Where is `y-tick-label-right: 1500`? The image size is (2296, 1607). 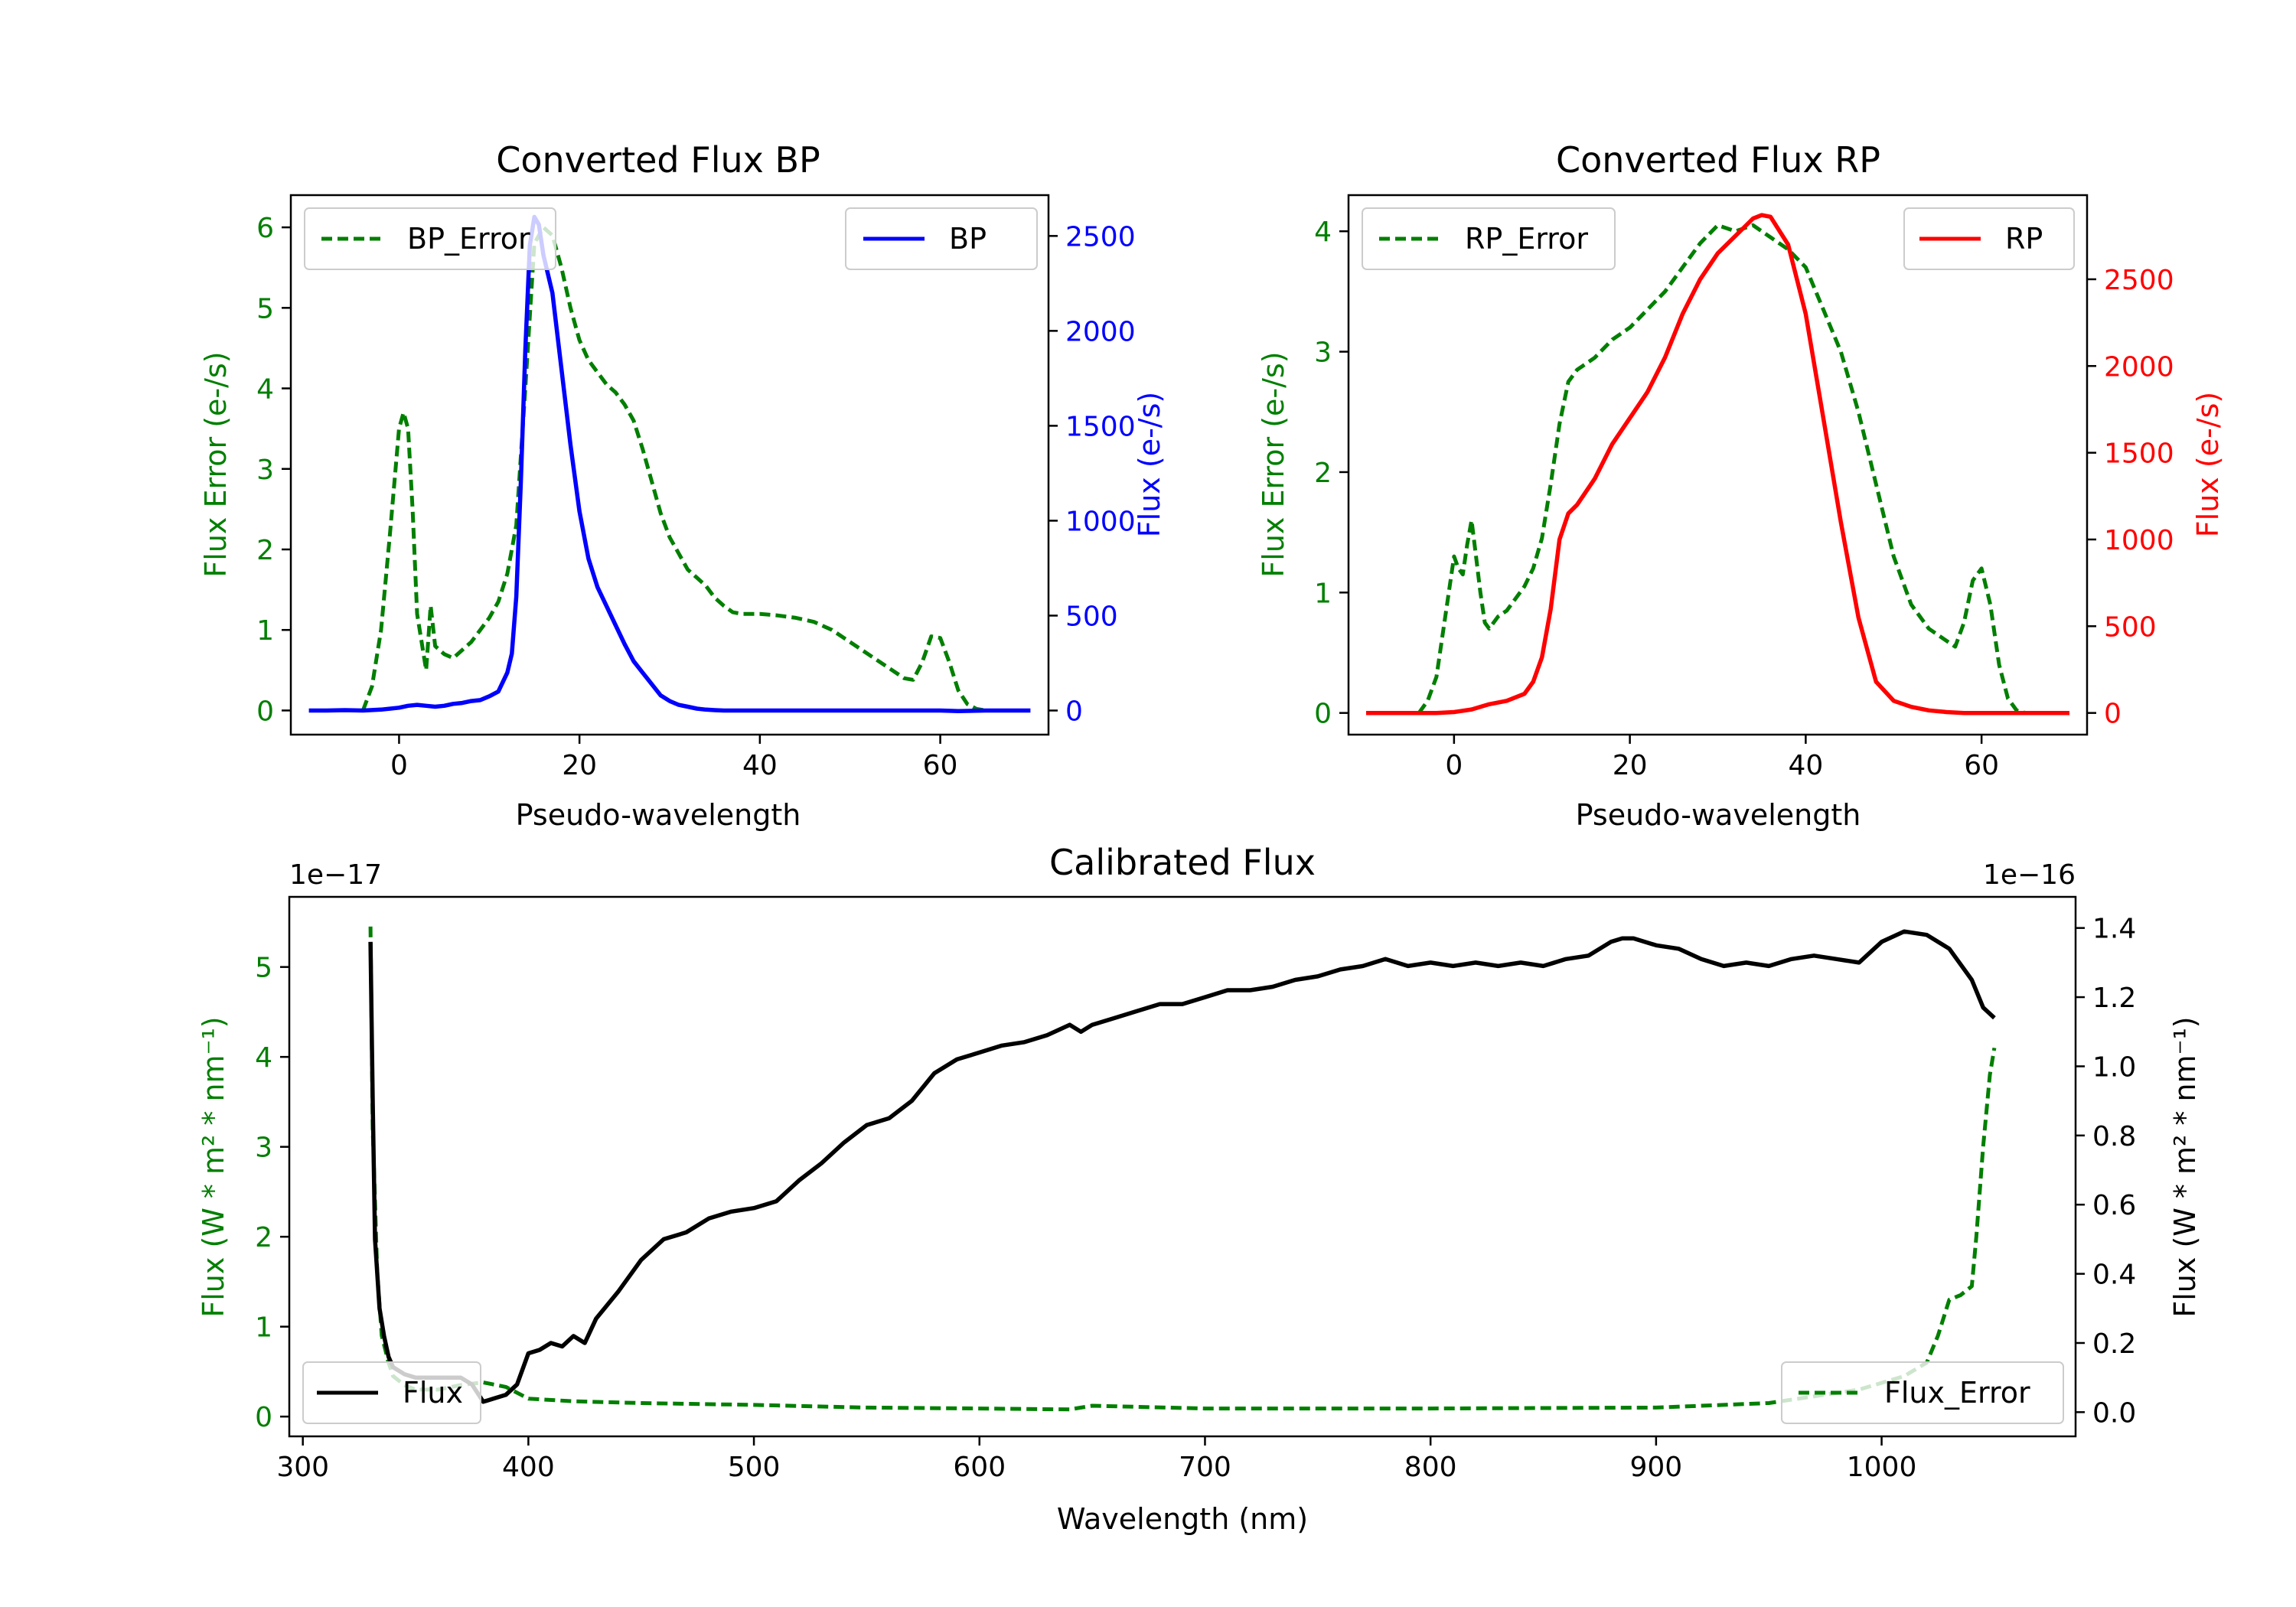 y-tick-label-right: 1500 is located at coordinates (2139, 454).